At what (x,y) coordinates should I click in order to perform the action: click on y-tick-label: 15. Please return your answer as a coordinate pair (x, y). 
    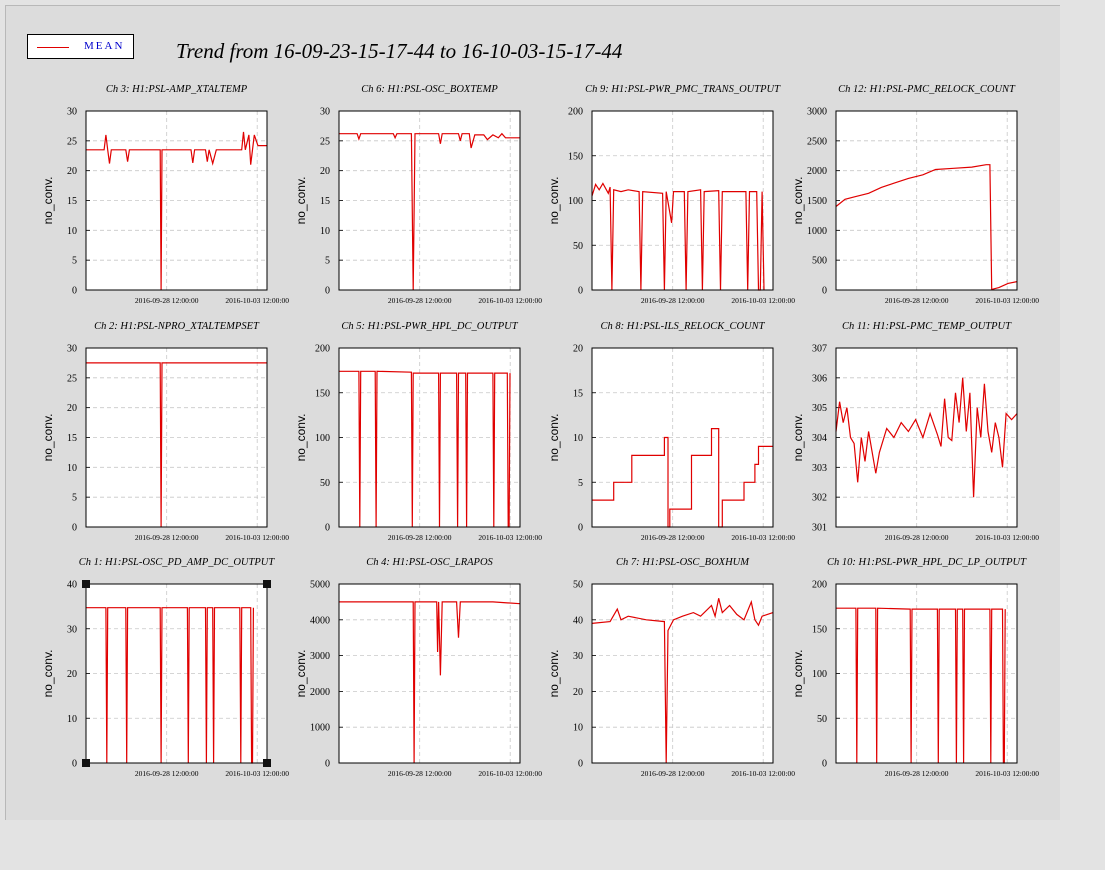
    Looking at the image, I should click on (72, 438).